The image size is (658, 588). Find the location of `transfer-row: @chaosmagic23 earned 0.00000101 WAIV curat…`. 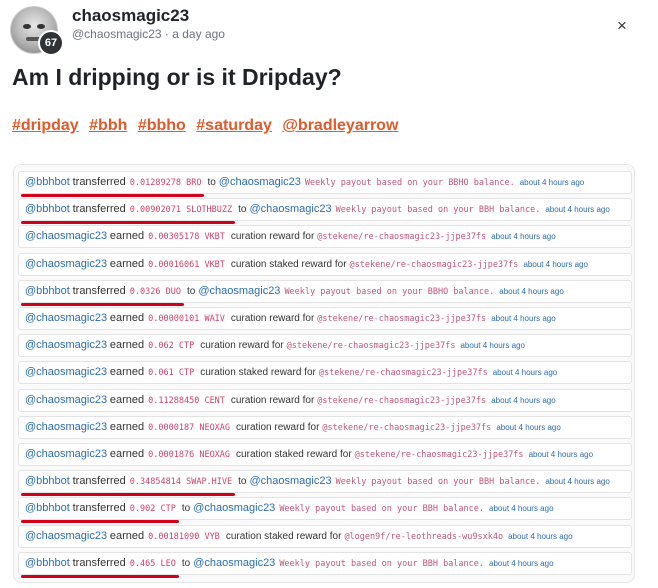

transfer-row: @chaosmagic23 earned 0.00000101 WAIV curat… is located at coordinates (325, 318).